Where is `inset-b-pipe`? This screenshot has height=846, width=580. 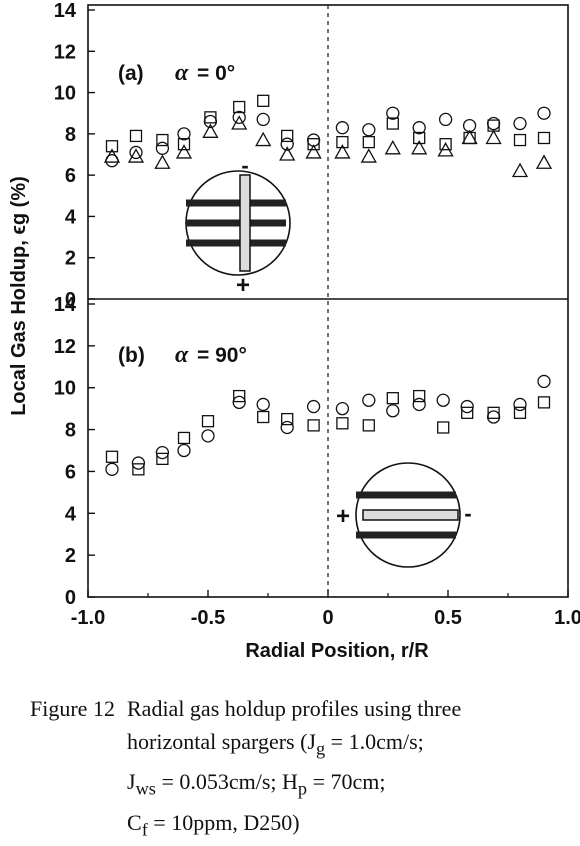 inset-b-pipe is located at coordinates (410, 515).